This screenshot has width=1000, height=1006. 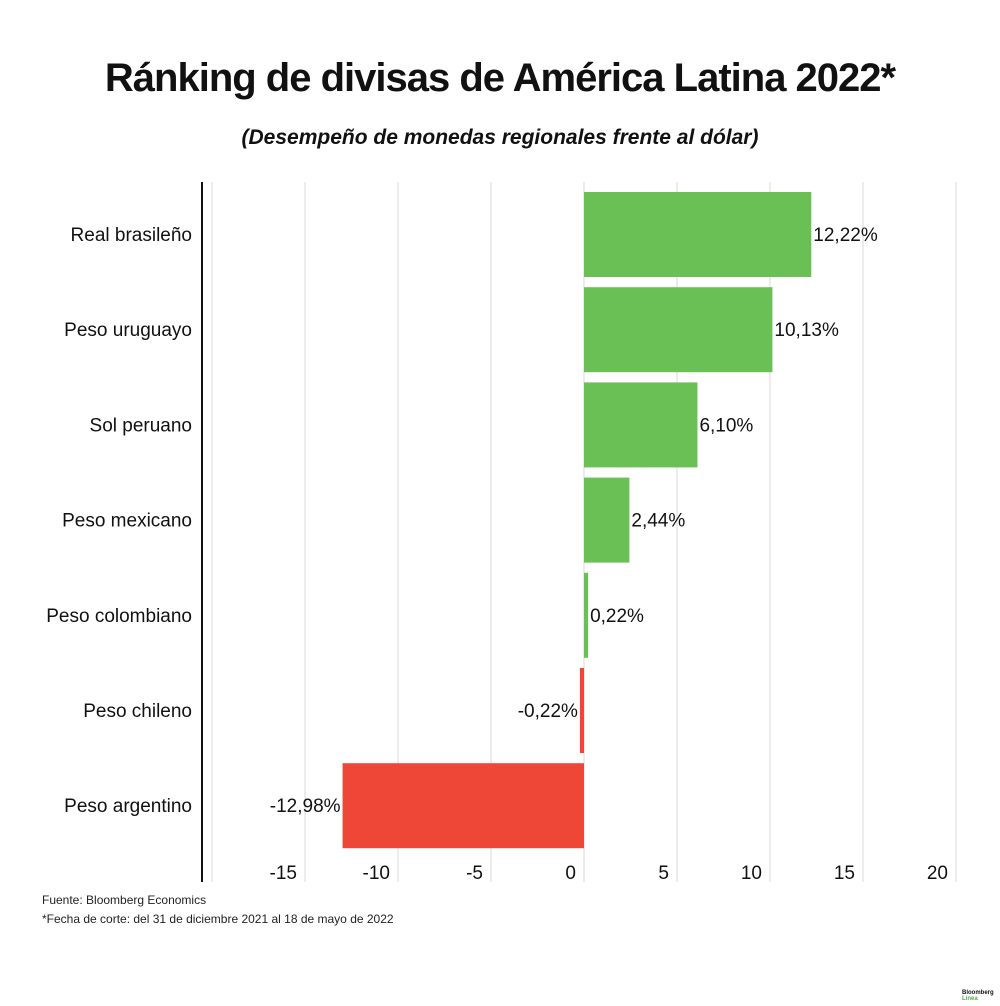 I want to click on data-label: -0,22%, so click(x=548, y=711).